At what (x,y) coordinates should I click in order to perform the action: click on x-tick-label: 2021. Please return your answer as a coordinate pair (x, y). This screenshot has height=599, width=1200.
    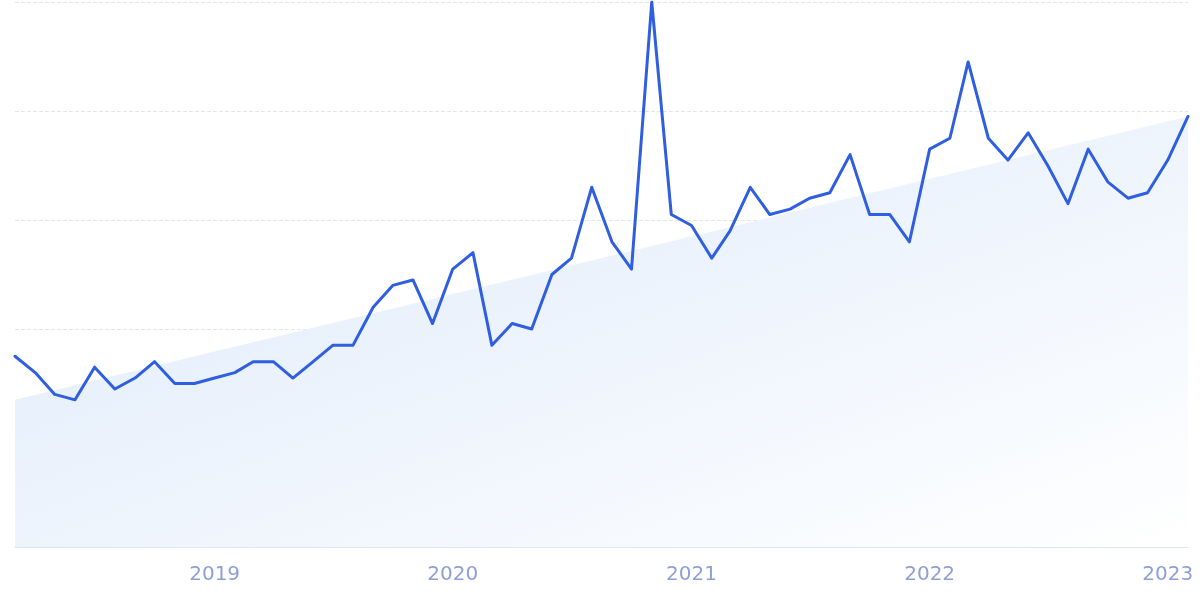
    Looking at the image, I should click on (691, 573).